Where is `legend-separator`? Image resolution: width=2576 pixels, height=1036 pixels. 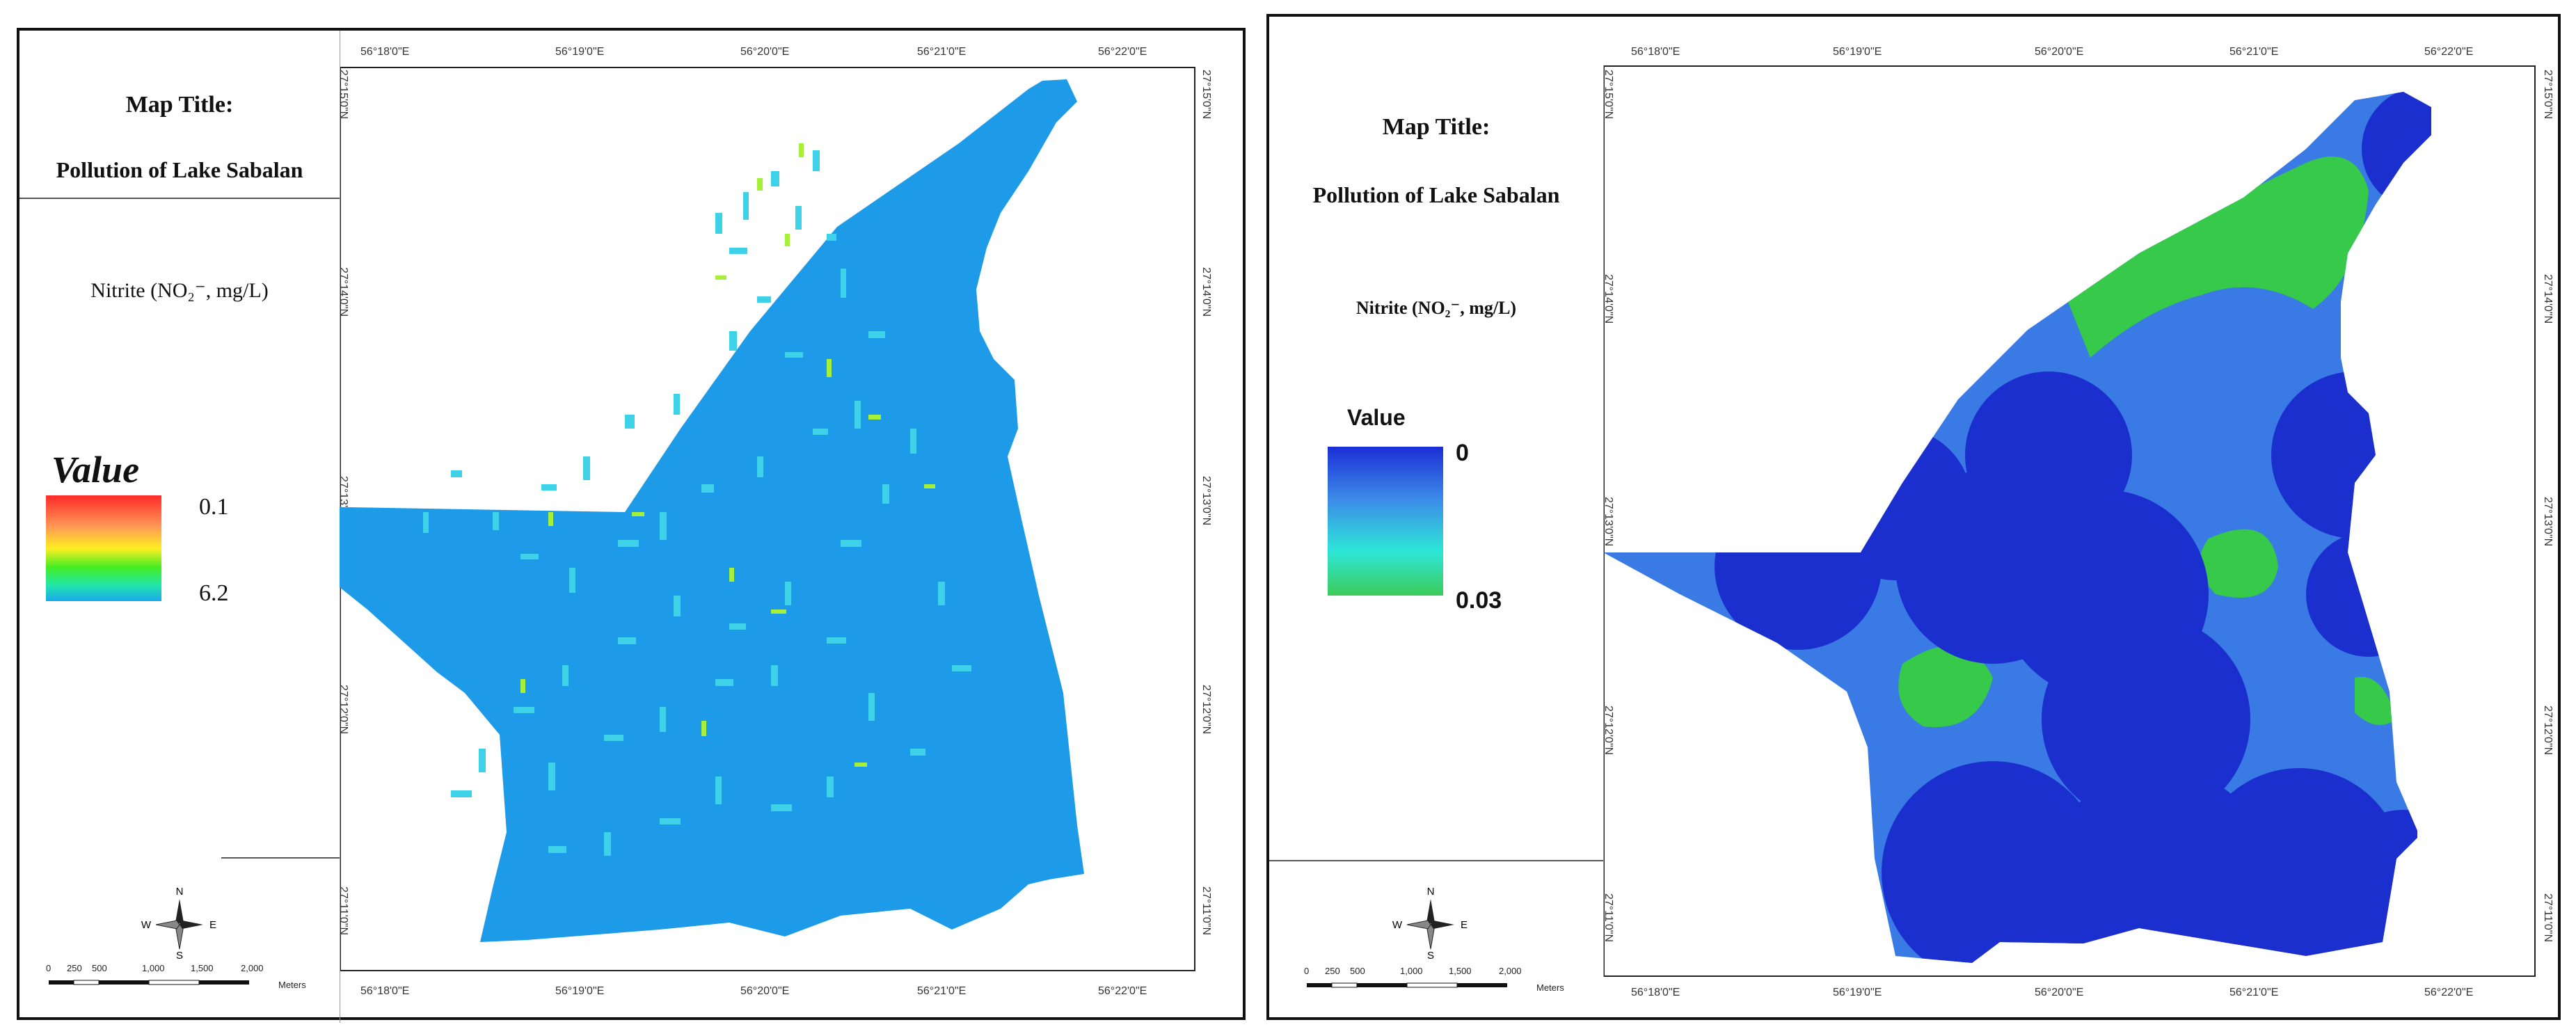
legend-separator is located at coordinates (1603, 521).